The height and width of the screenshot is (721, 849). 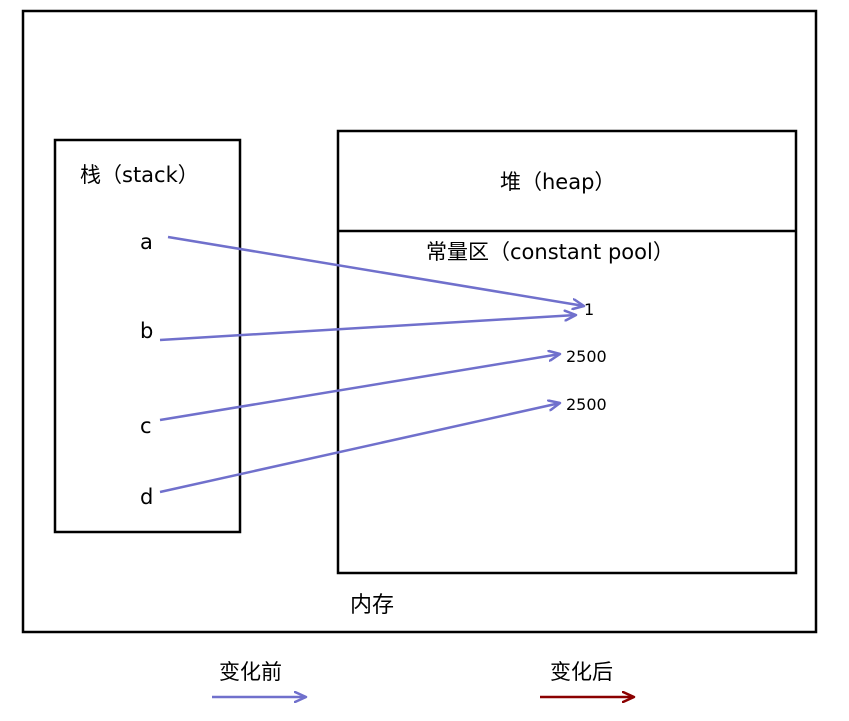 What do you see at coordinates (139, 175) in the screenshot?
I see `stack-title: 栈（stack）` at bounding box center [139, 175].